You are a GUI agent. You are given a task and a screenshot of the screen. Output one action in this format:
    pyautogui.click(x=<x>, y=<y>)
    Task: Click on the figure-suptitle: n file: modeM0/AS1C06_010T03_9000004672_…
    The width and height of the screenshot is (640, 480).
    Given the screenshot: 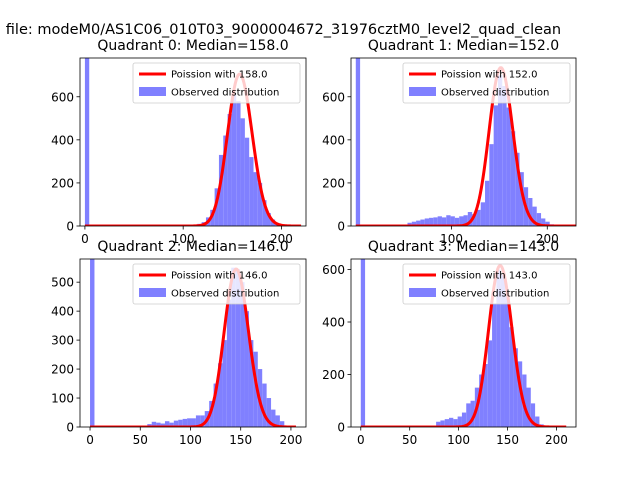 What is the action you would take?
    pyautogui.click(x=280, y=30)
    